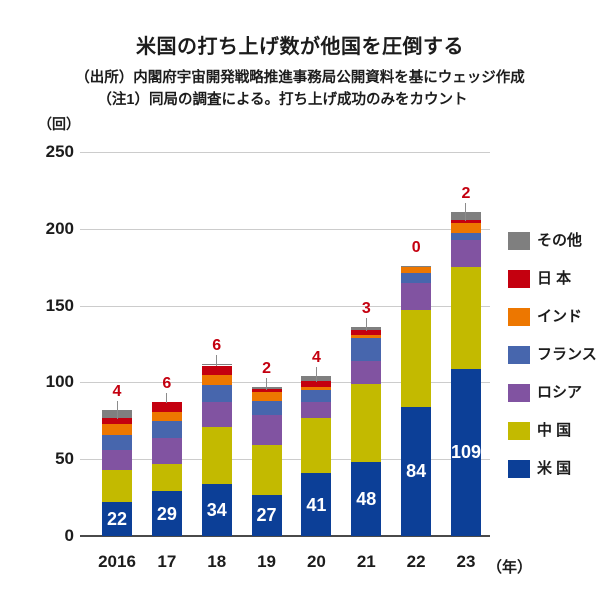 This screenshot has height=605, width=600. What do you see at coordinates (519, 241) in the screenshot?
I see `legend-swatch-その他` at bounding box center [519, 241].